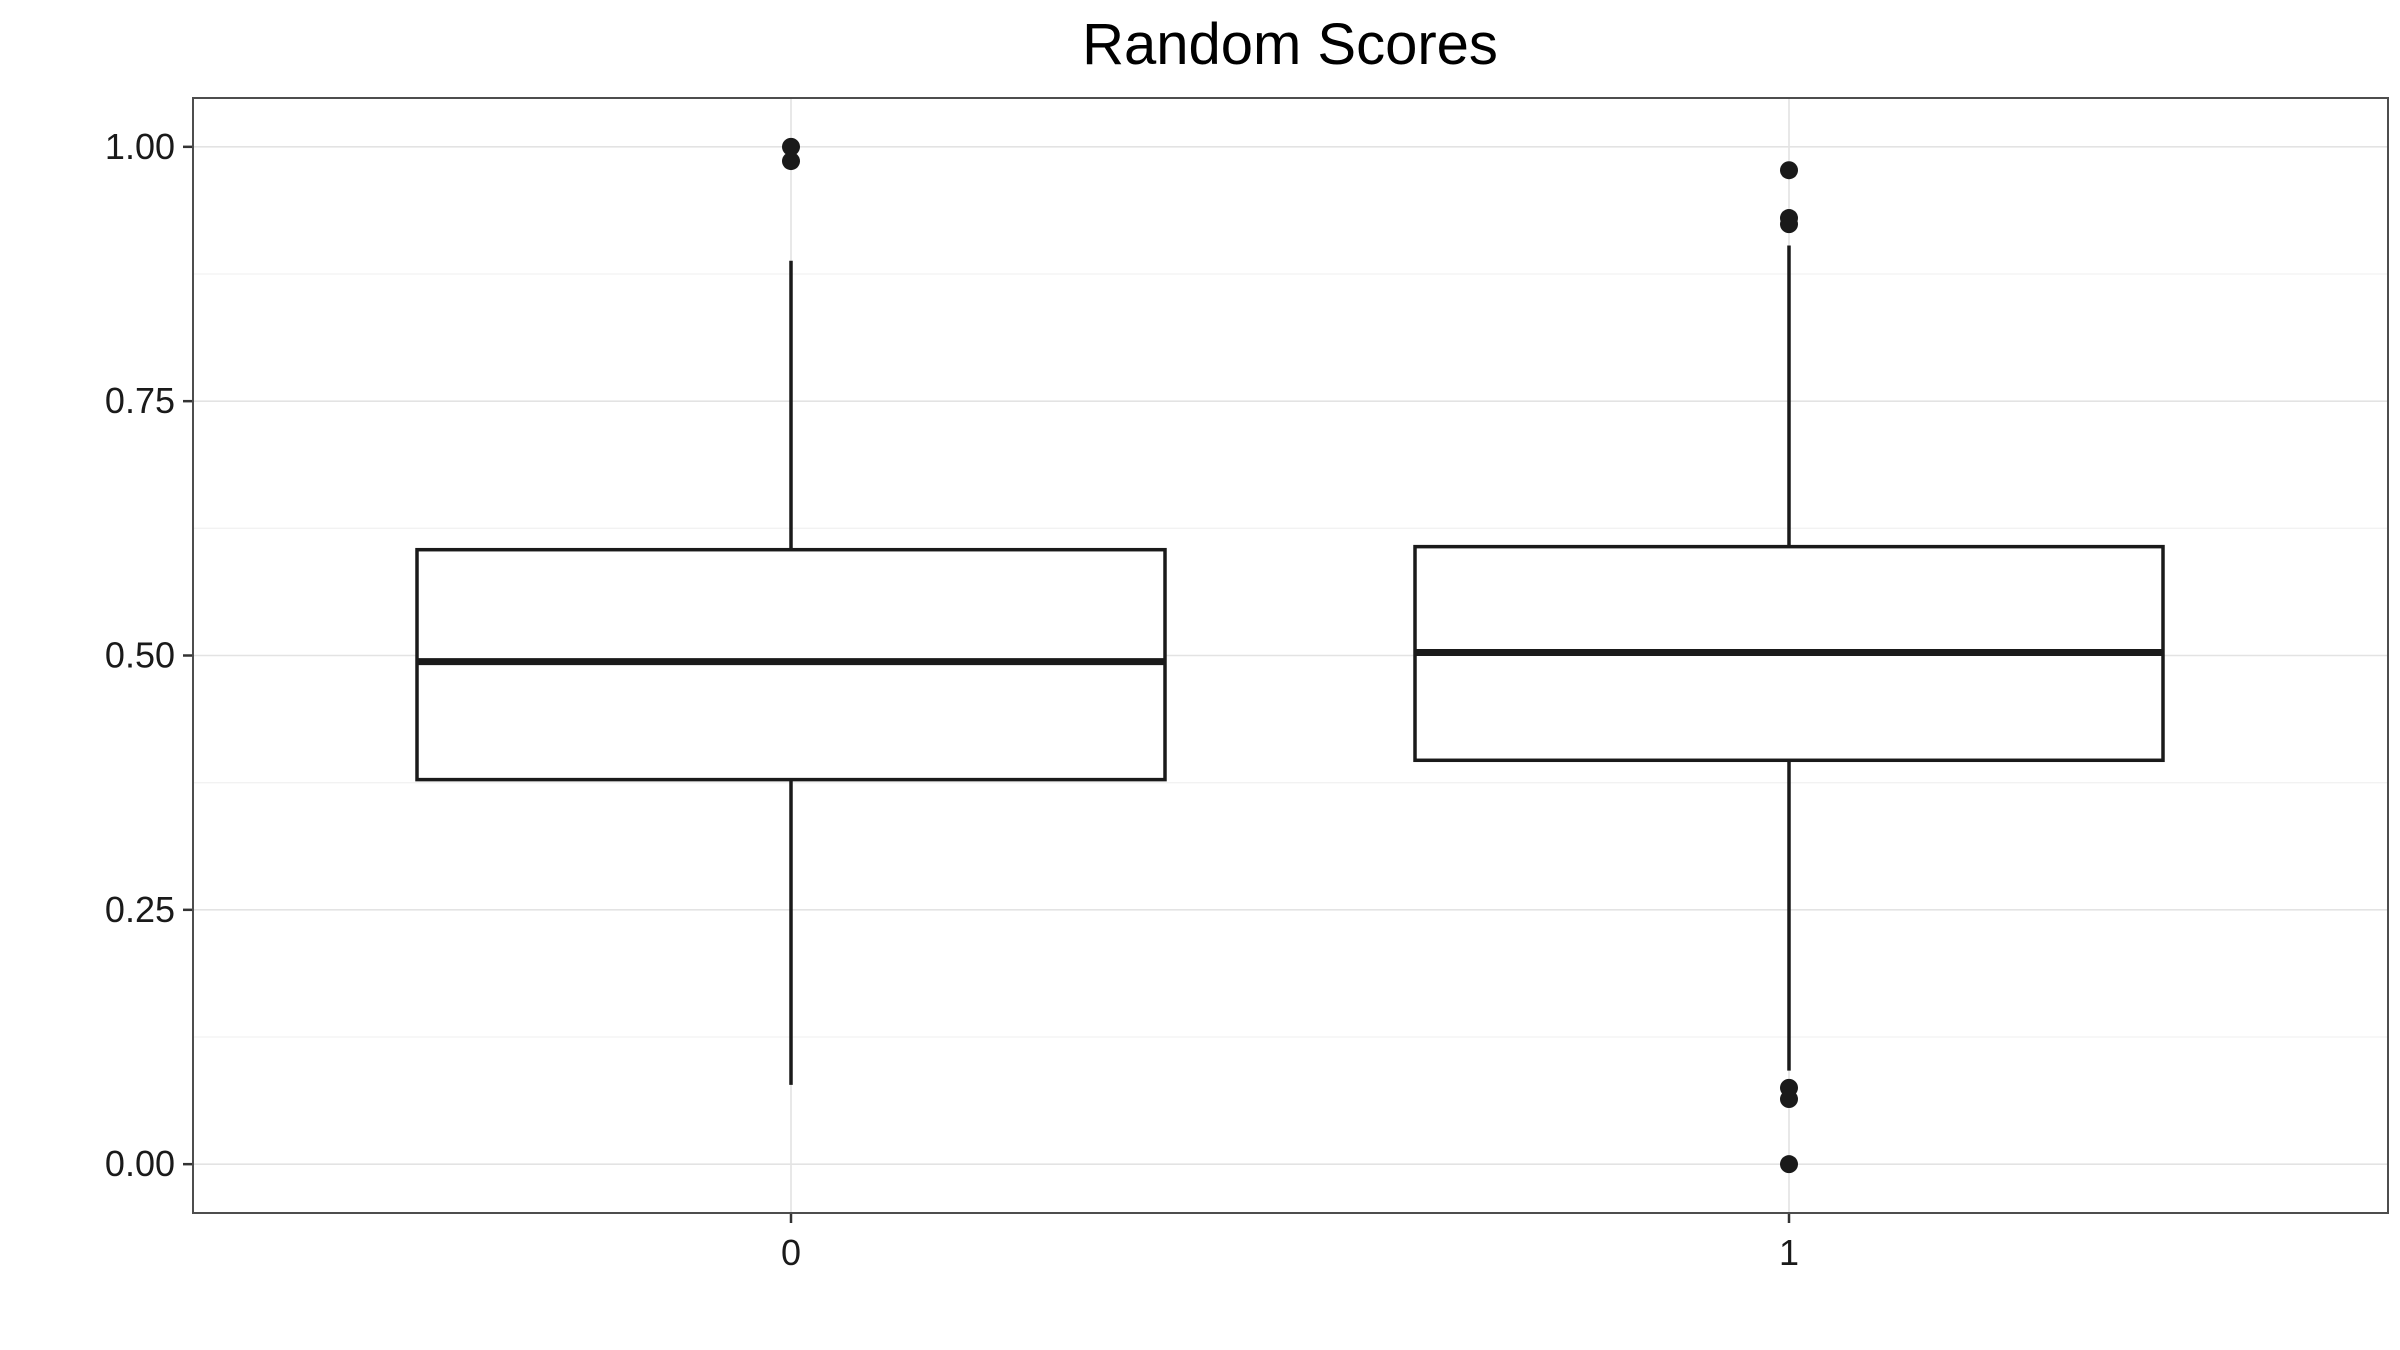 This screenshot has height=1350, width=2400. Describe the element at coordinates (140, 655) in the screenshot. I see `y-tick-label: 0.50` at that location.